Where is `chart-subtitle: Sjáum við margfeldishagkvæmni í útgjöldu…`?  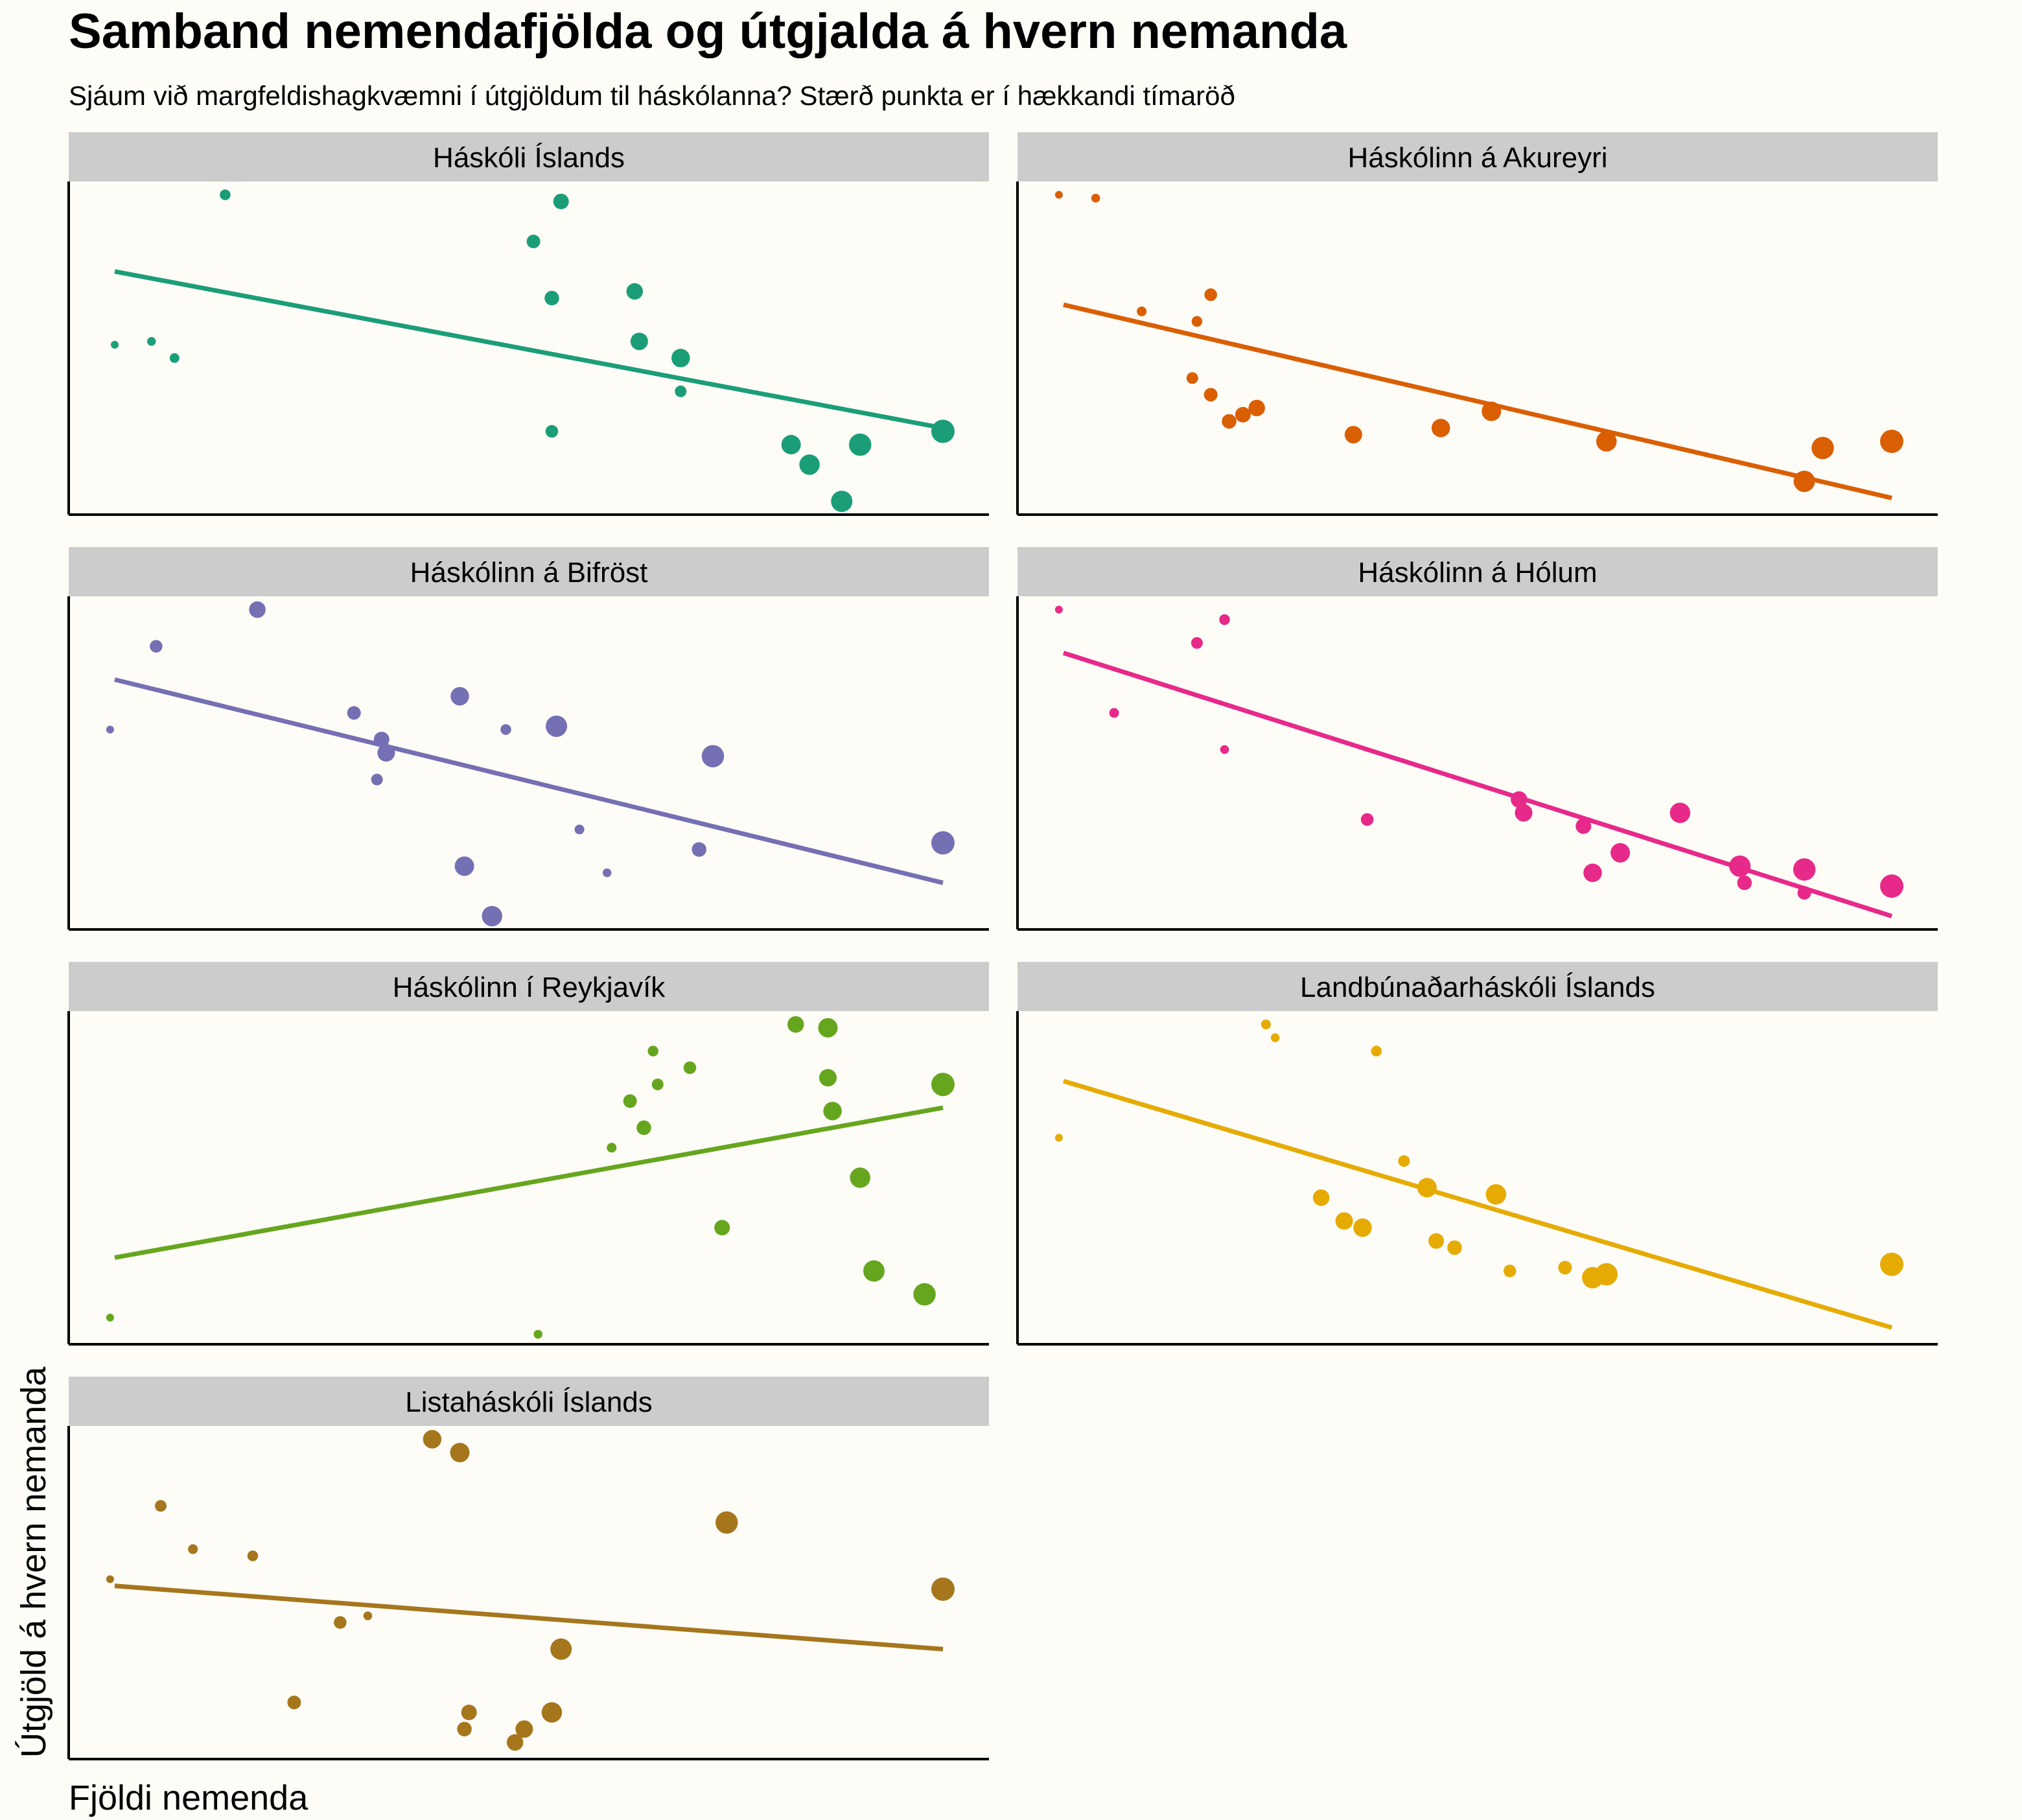 chart-subtitle: Sjáum við margfeldishagkvæmni í útgjöldu… is located at coordinates (652, 96).